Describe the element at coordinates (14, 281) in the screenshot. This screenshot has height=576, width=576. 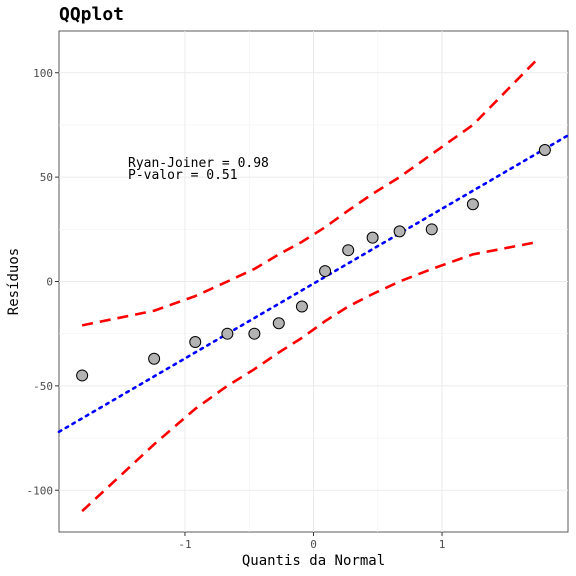
I see `y-axis-title: Resíduos` at that location.